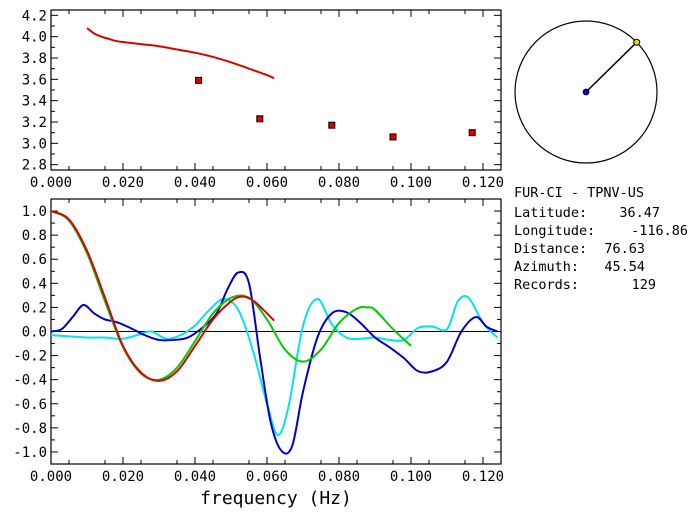 The image size is (690, 519). What do you see at coordinates (34, 166) in the screenshot?
I see `y-tick-label: 2.8` at bounding box center [34, 166].